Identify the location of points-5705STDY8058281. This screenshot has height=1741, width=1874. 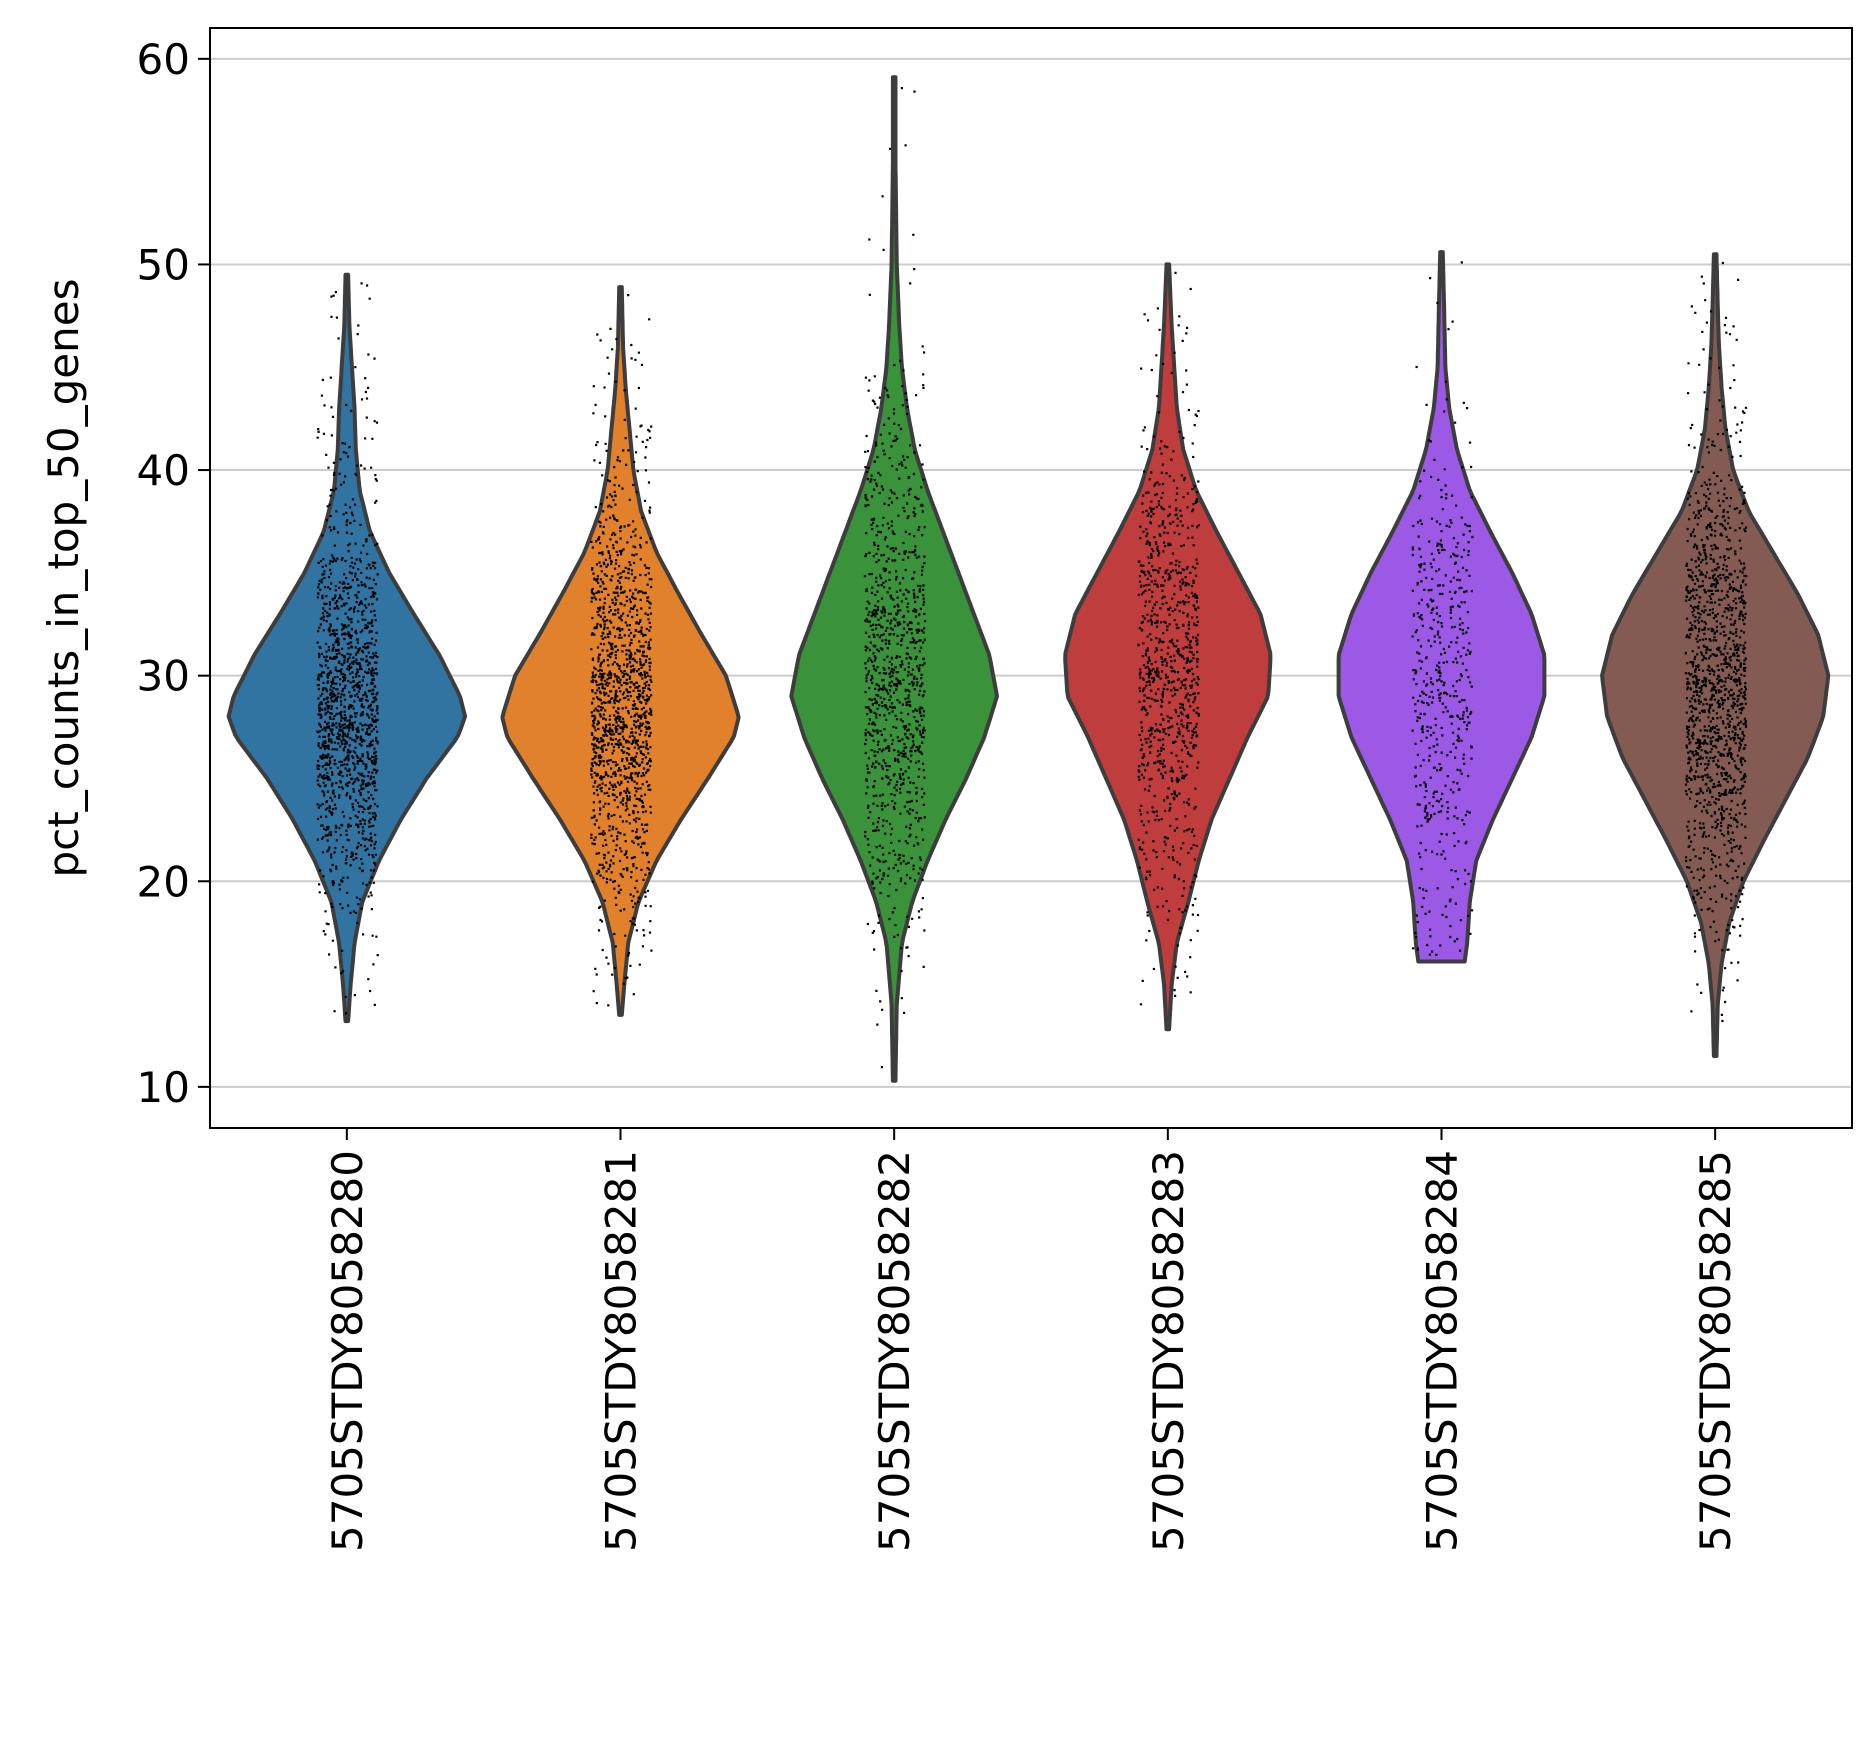
(621, 650).